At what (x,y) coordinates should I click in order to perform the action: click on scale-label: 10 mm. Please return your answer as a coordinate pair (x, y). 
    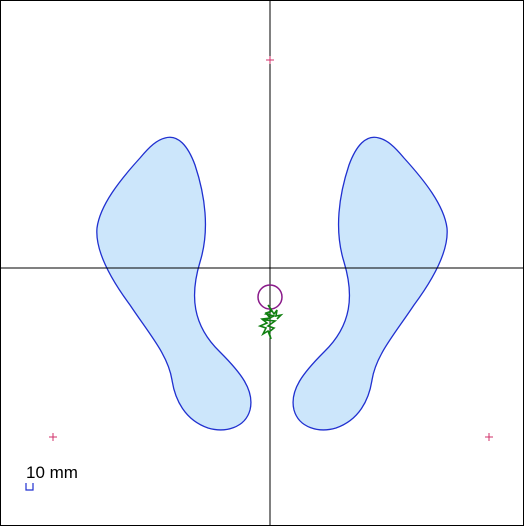
    Looking at the image, I should click on (52, 472).